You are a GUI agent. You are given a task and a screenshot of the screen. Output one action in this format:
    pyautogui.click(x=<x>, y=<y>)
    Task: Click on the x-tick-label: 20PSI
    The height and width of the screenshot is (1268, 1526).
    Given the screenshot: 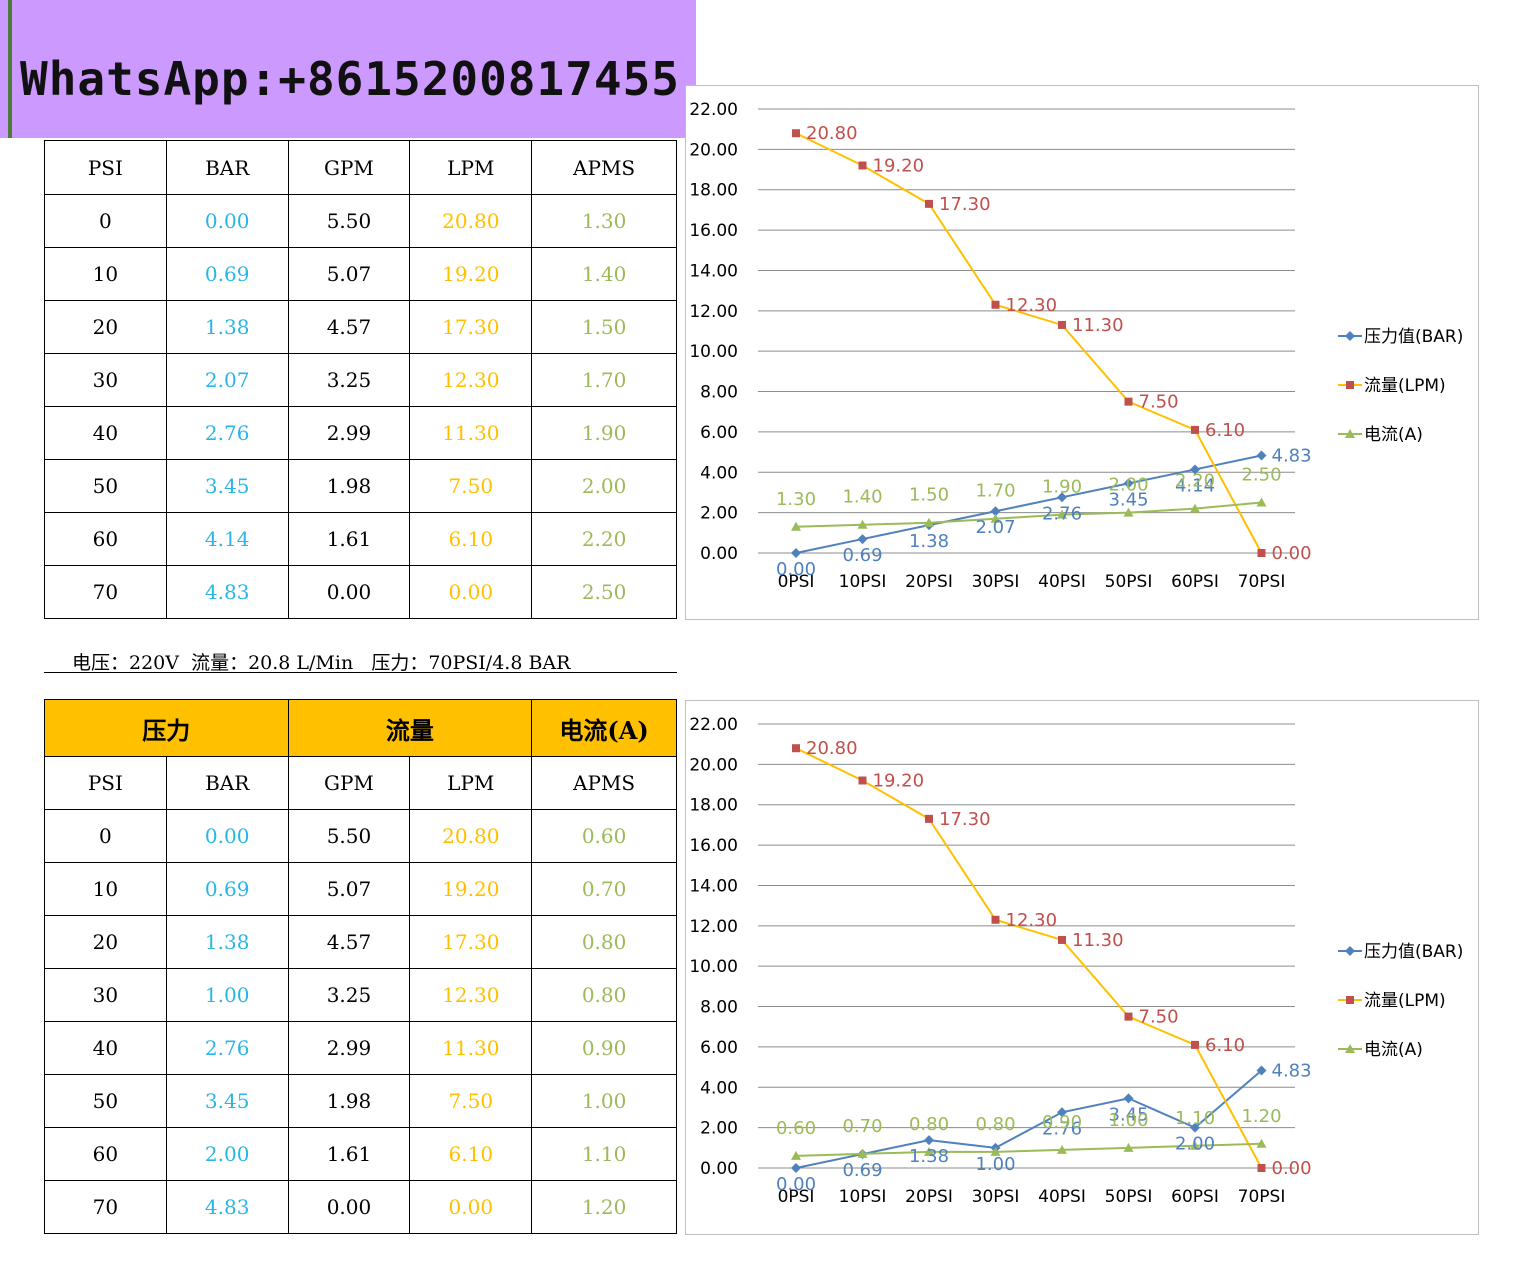 What is the action you would take?
    pyautogui.click(x=929, y=582)
    